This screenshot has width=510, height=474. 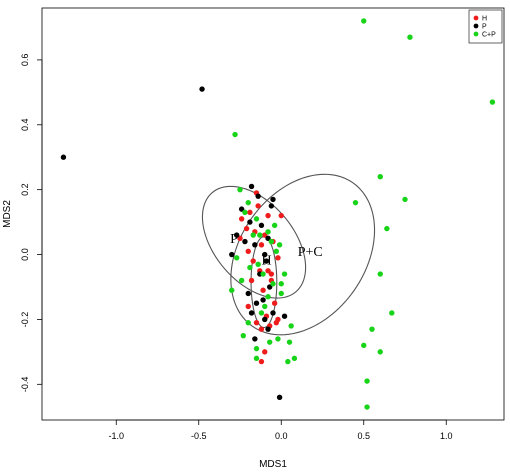 I want to click on legend: HPC+P, so click(x=485, y=26).